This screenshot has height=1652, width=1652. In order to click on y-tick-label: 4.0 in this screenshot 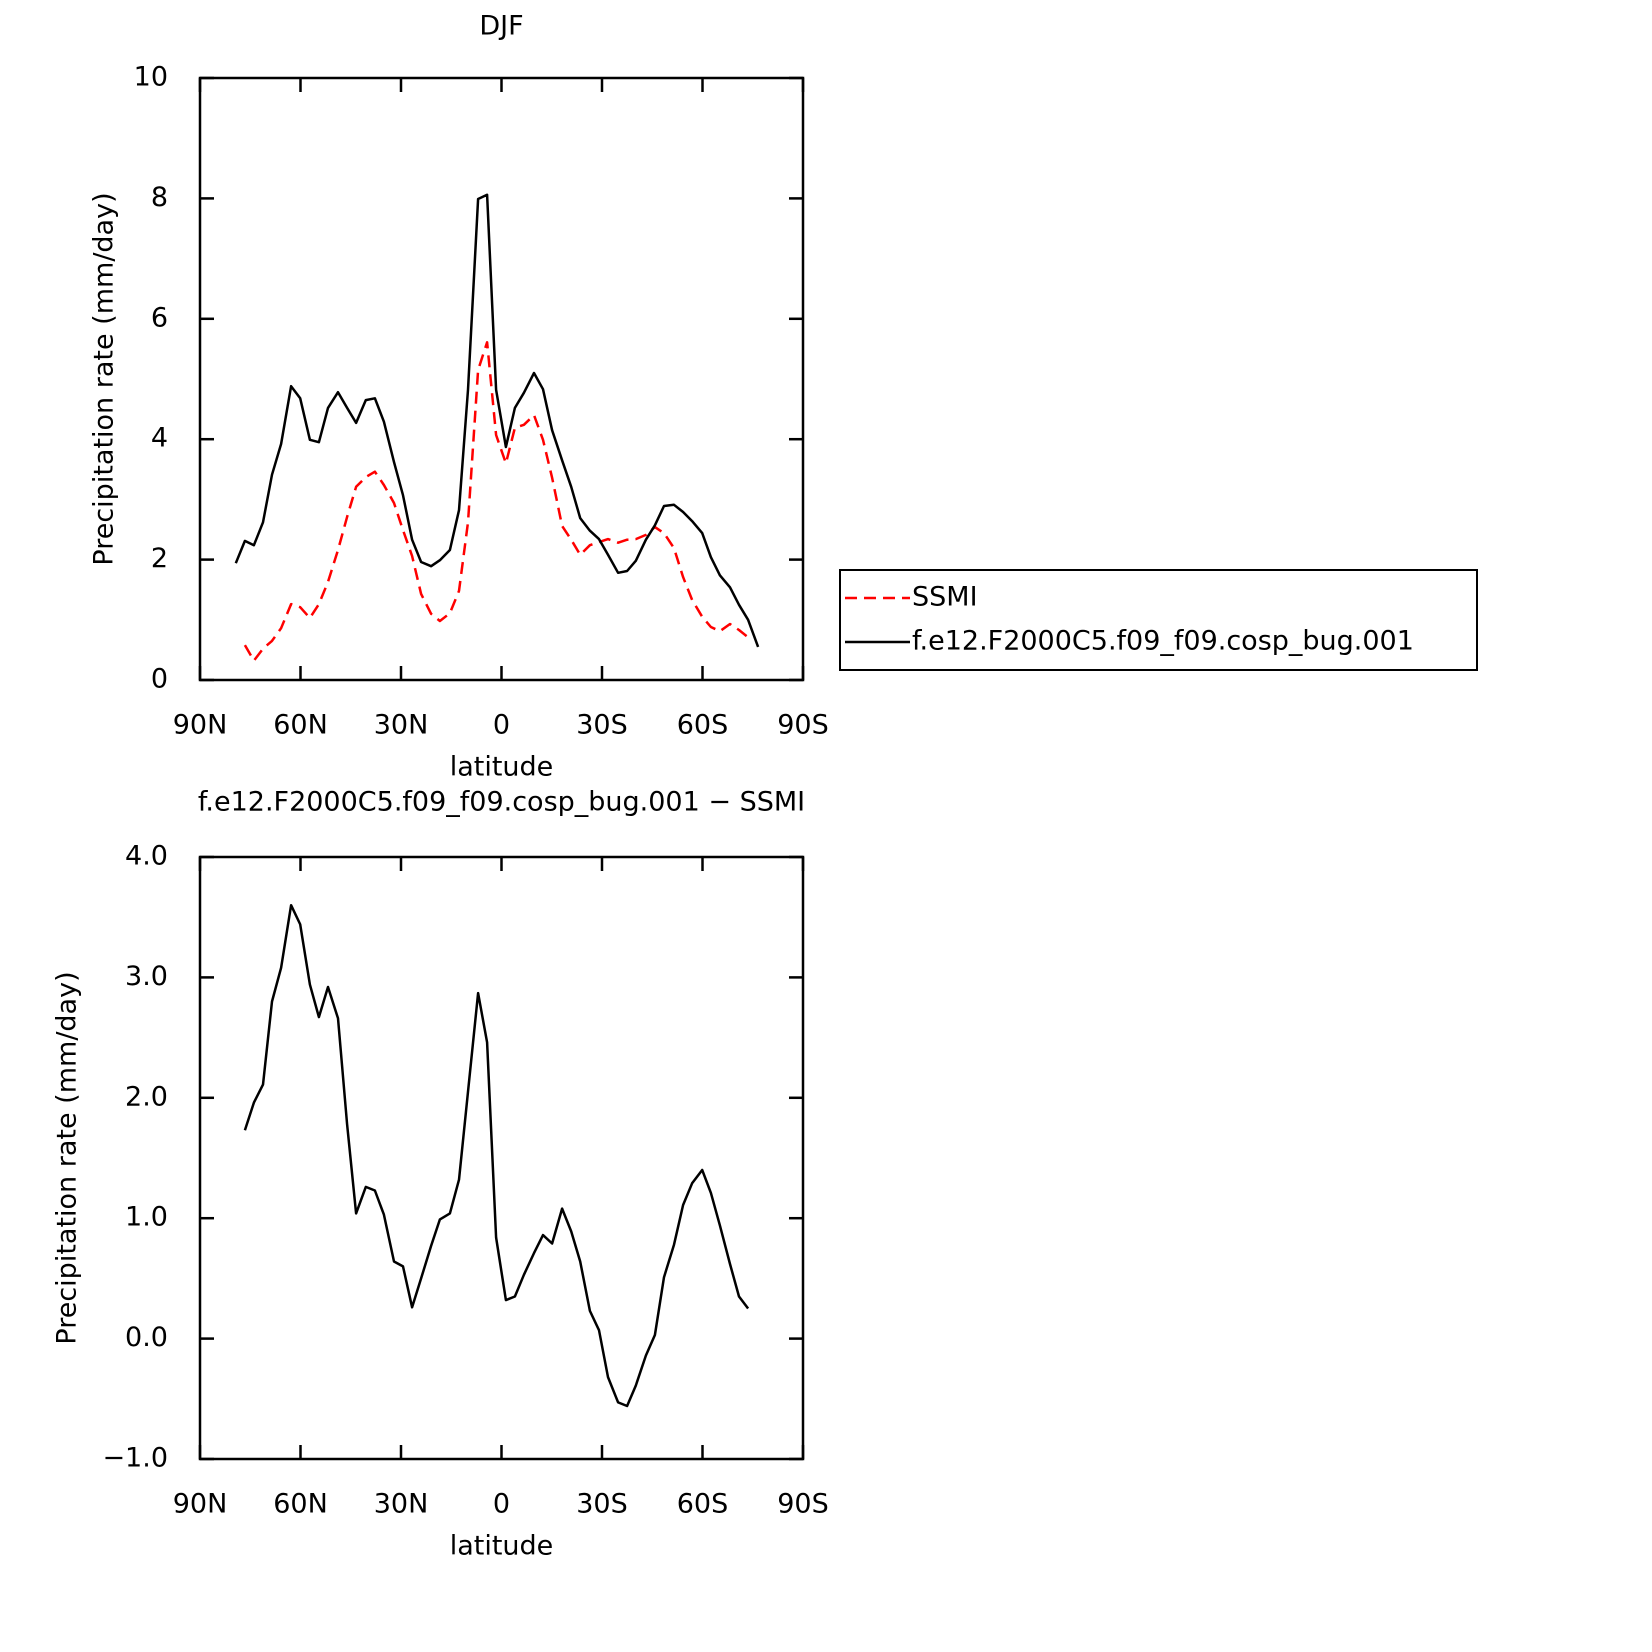, I will do `click(146, 856)`.